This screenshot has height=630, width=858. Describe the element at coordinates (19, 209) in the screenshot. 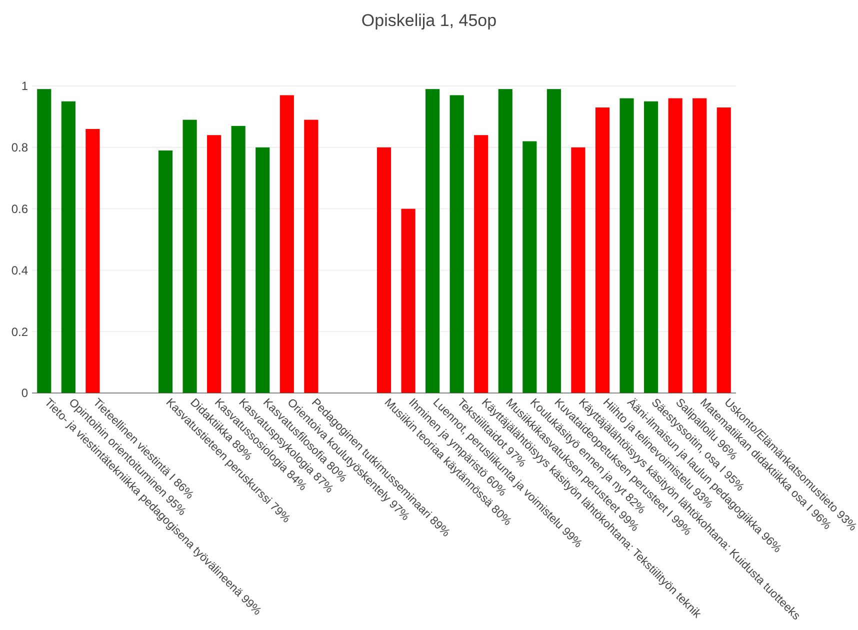

I see `y-tick-label: 0.6` at that location.